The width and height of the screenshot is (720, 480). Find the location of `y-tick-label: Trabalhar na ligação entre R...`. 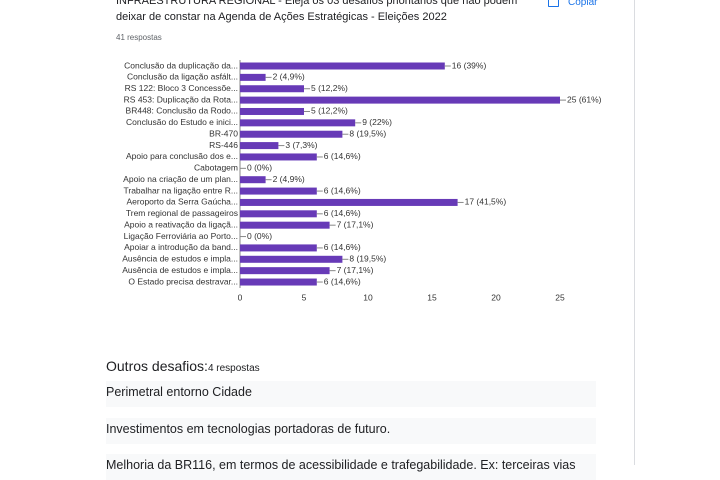

y-tick-label: Trabalhar na ligação entre R... is located at coordinates (181, 190).